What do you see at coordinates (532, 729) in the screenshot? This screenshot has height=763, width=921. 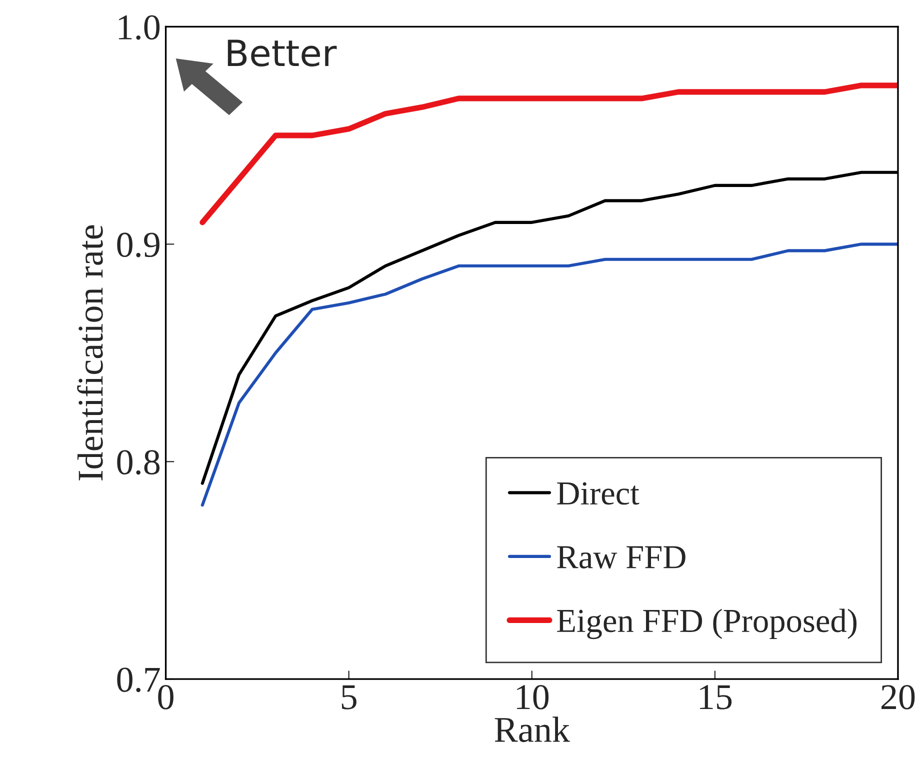 I see `x-axis-title: Rank` at bounding box center [532, 729].